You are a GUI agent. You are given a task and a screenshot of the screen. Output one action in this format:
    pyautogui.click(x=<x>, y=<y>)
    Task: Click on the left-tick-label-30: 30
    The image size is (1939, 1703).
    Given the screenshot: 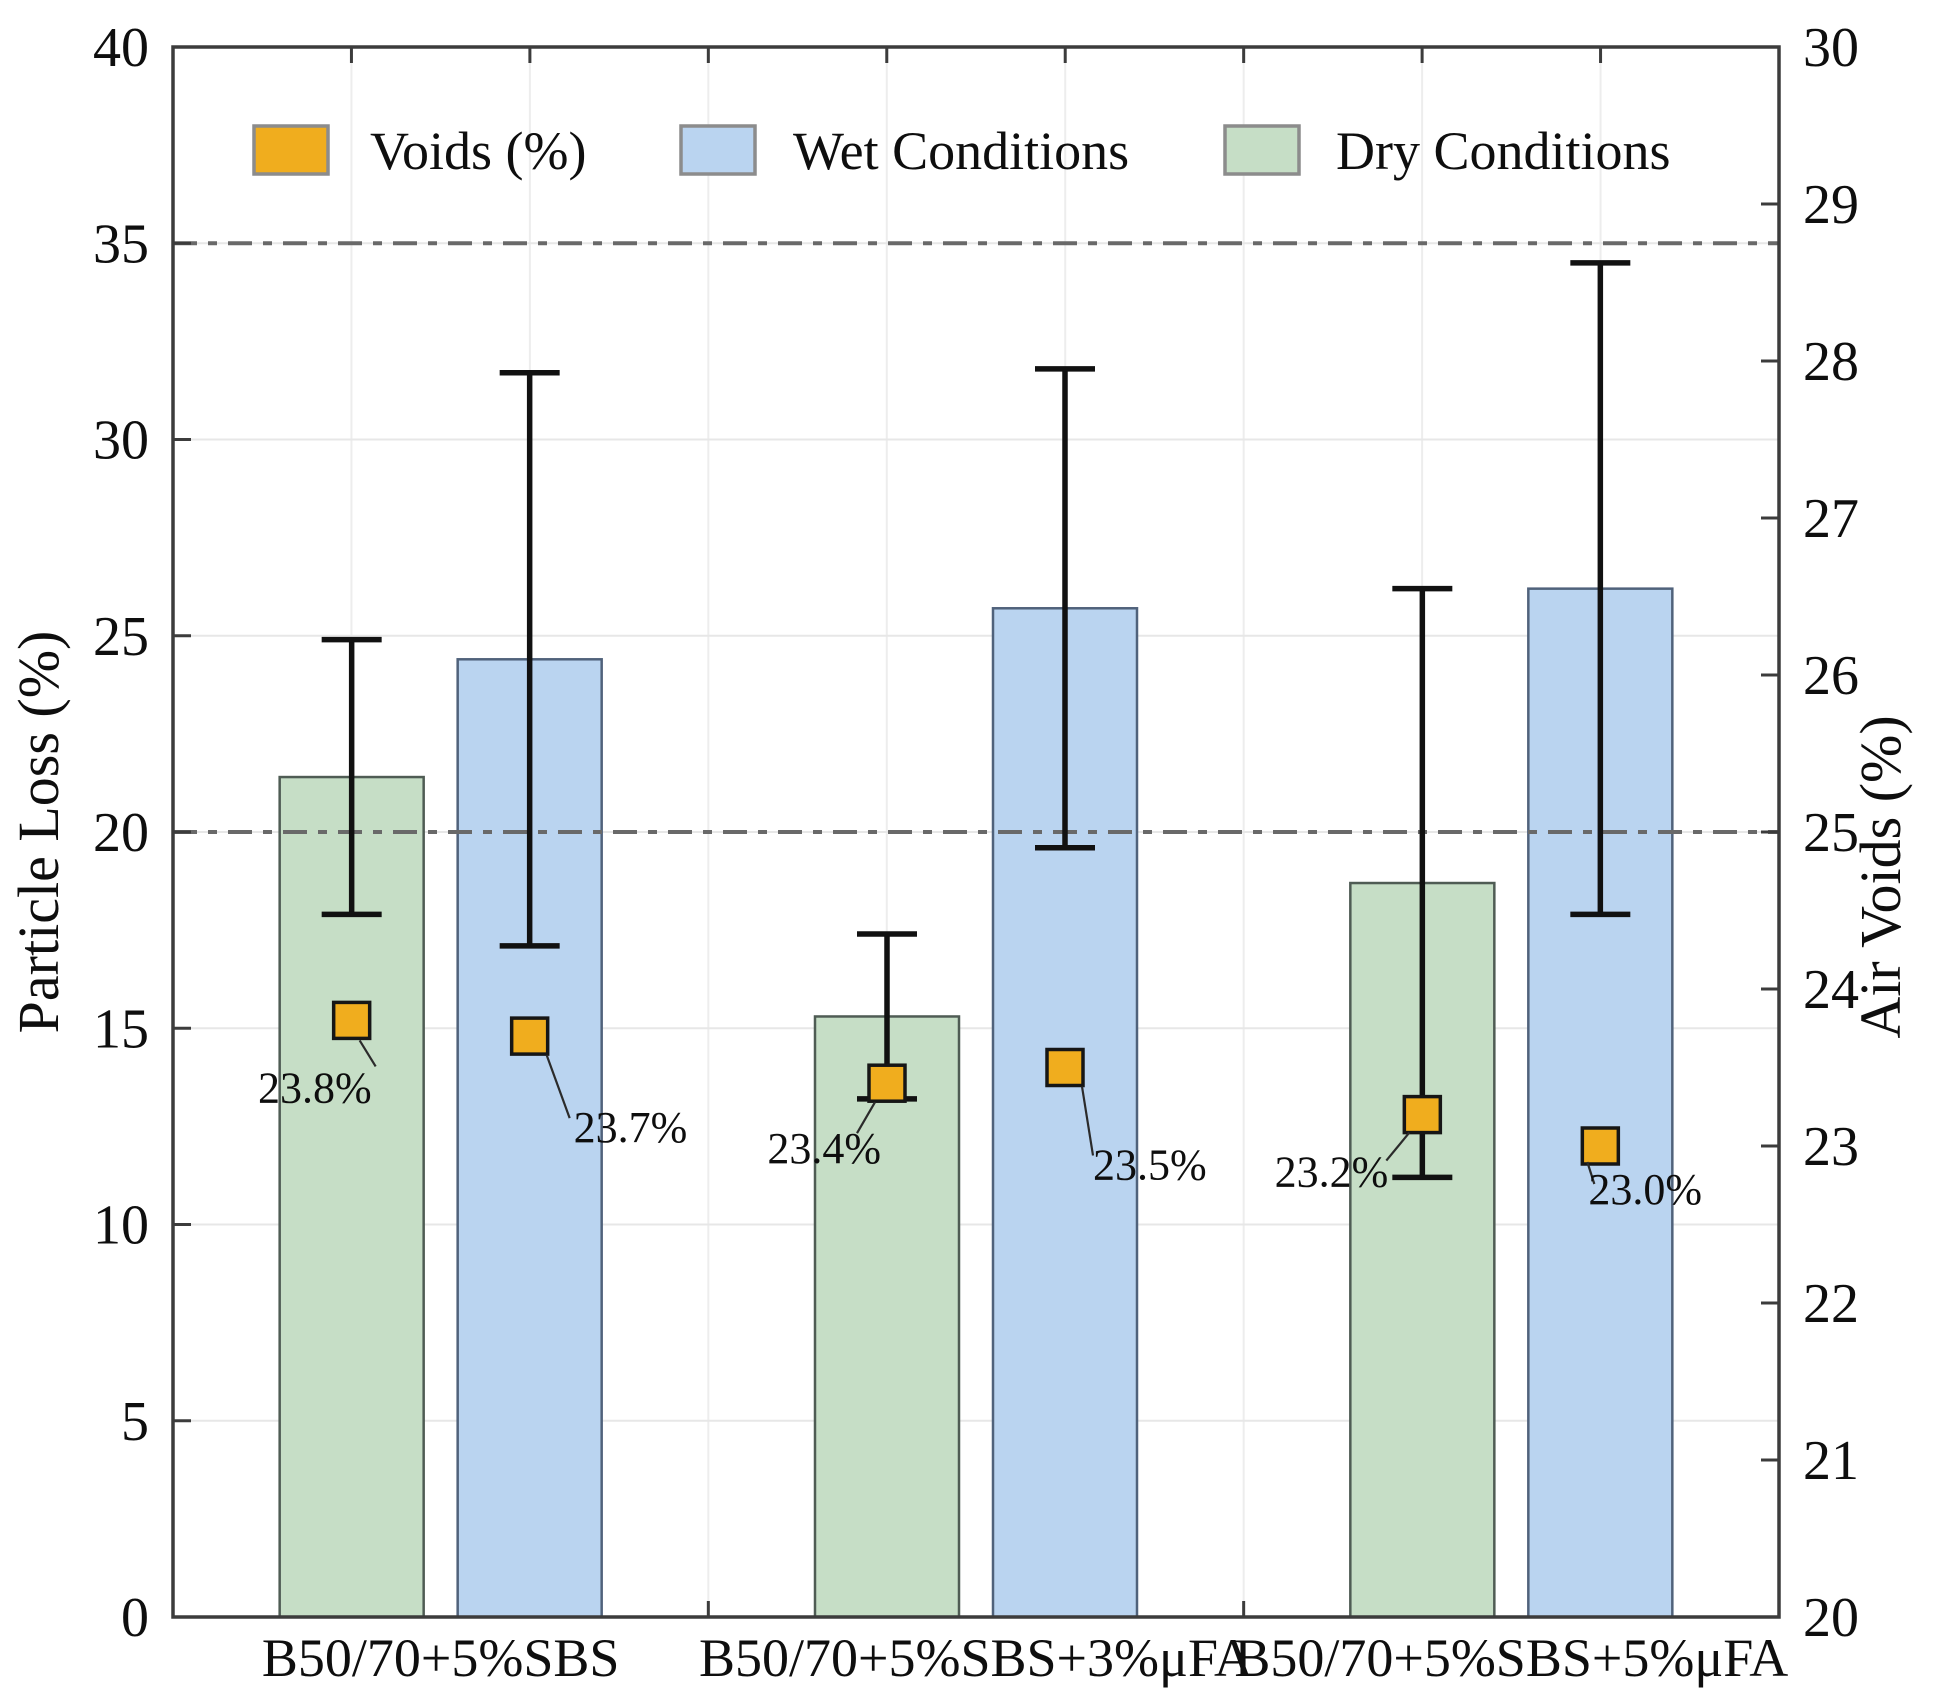 What is the action you would take?
    pyautogui.click(x=121, y=441)
    